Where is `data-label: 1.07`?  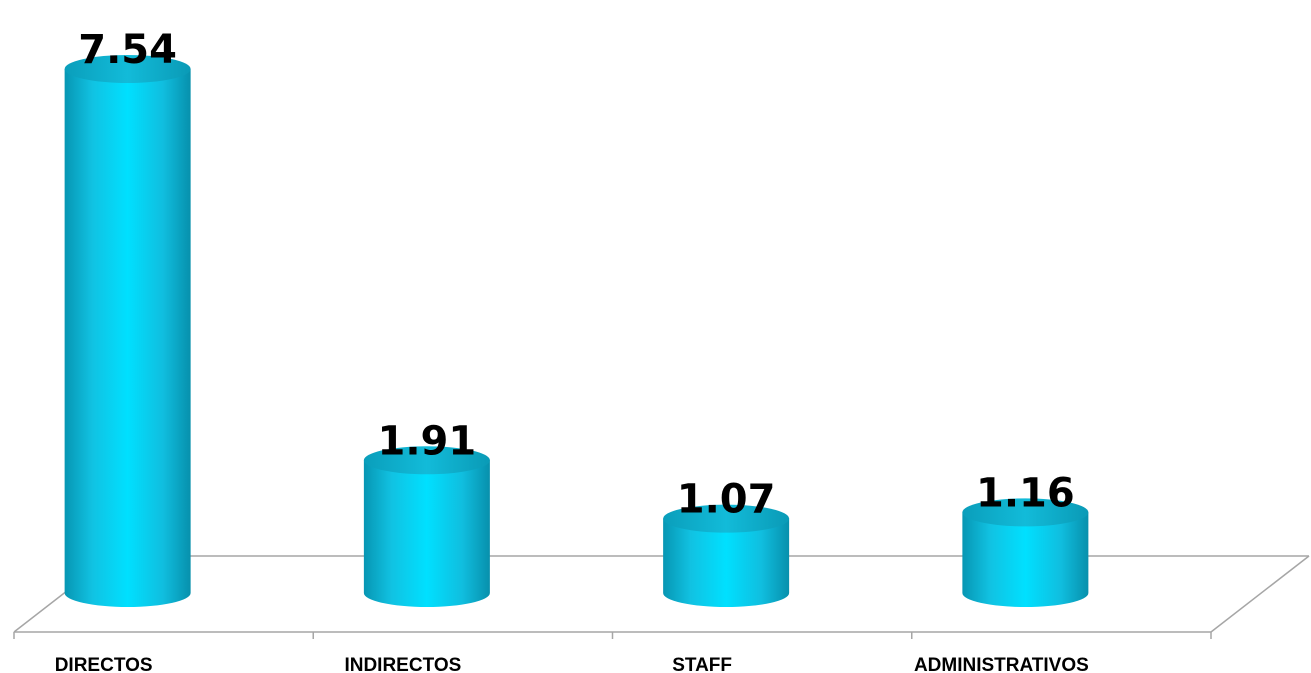
data-label: 1.07 is located at coordinates (726, 500).